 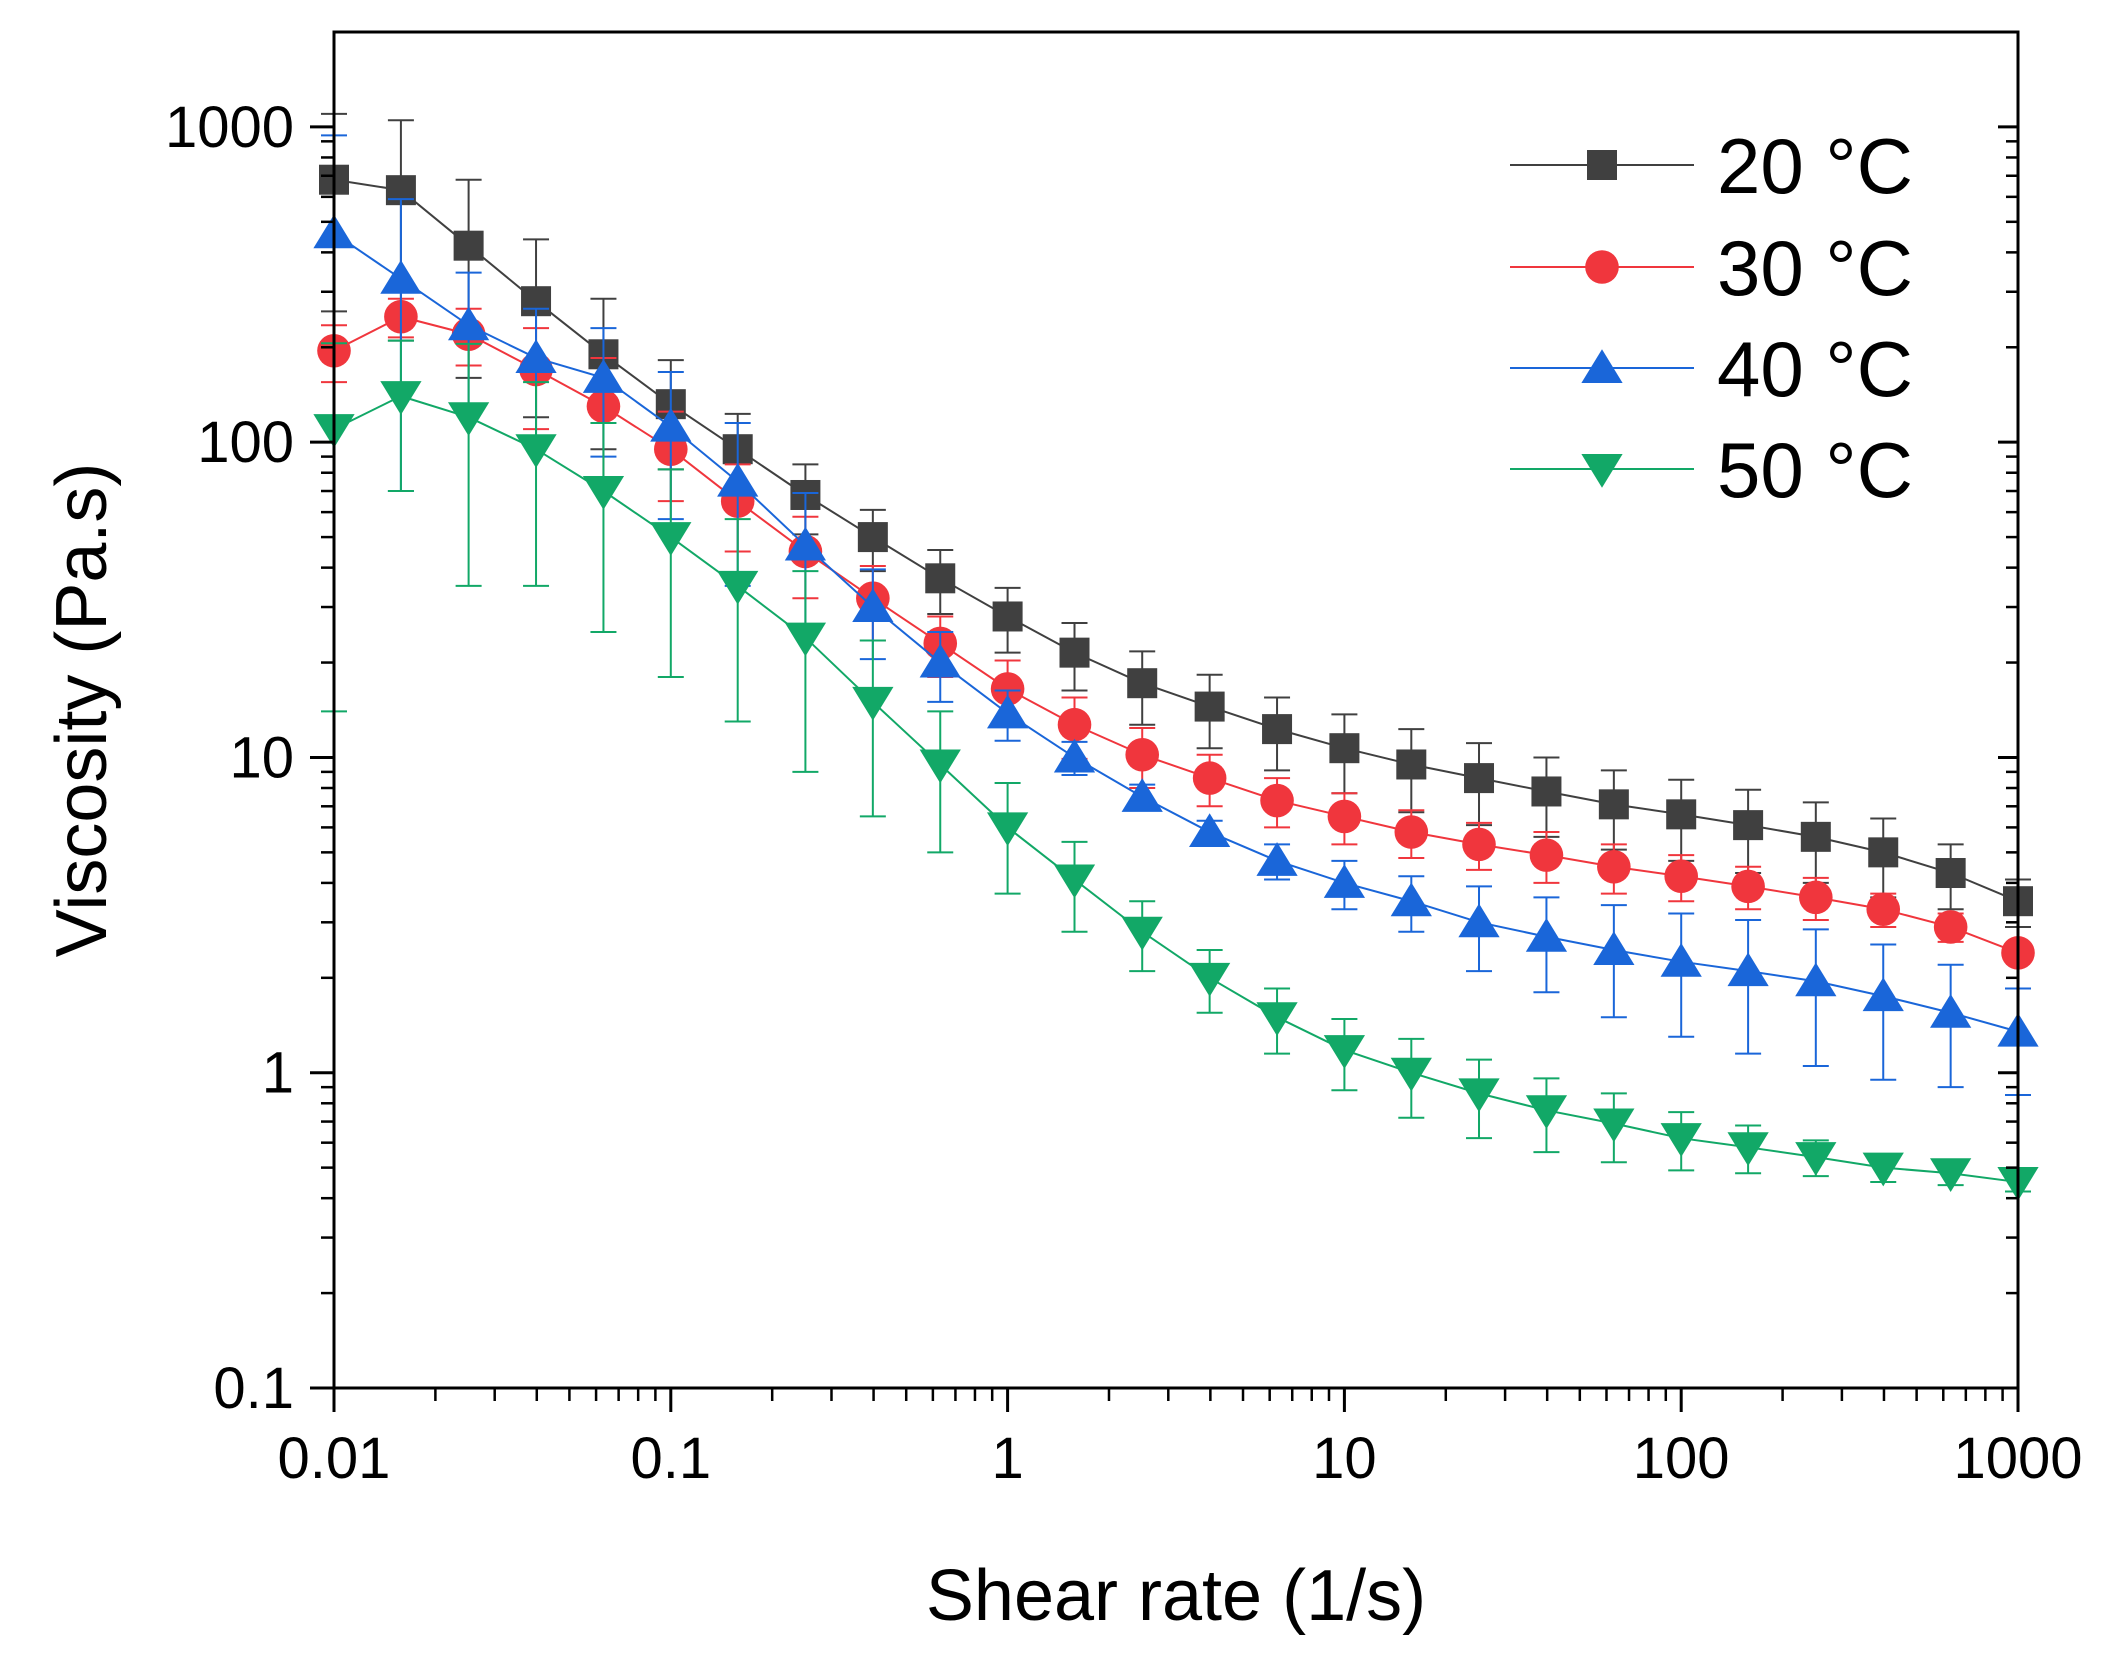 I want to click on y-tick-label: 1000, so click(x=229, y=127).